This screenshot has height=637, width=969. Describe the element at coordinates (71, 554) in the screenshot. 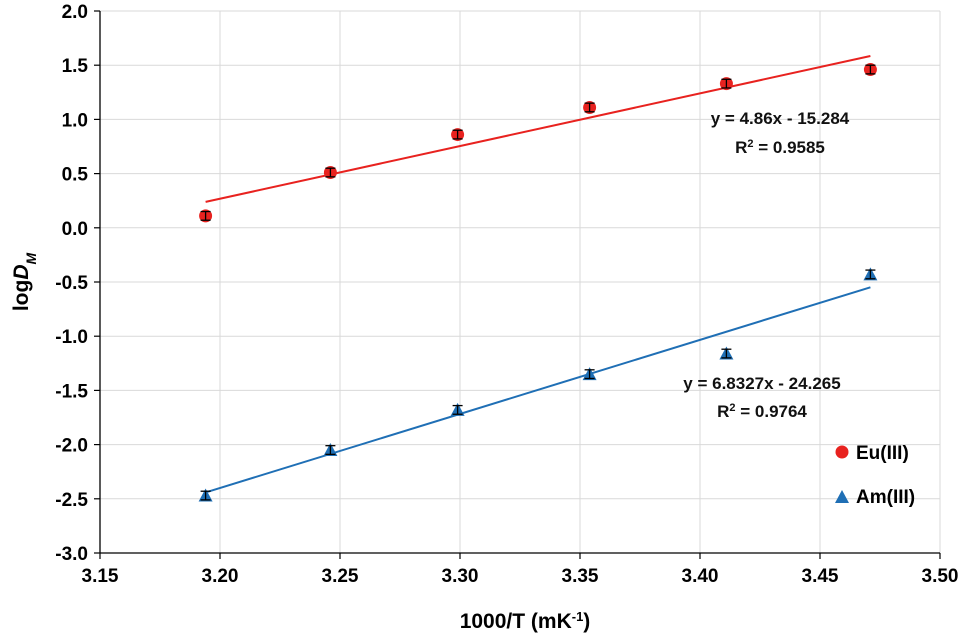

I see `y-tick-label: -3.0` at that location.